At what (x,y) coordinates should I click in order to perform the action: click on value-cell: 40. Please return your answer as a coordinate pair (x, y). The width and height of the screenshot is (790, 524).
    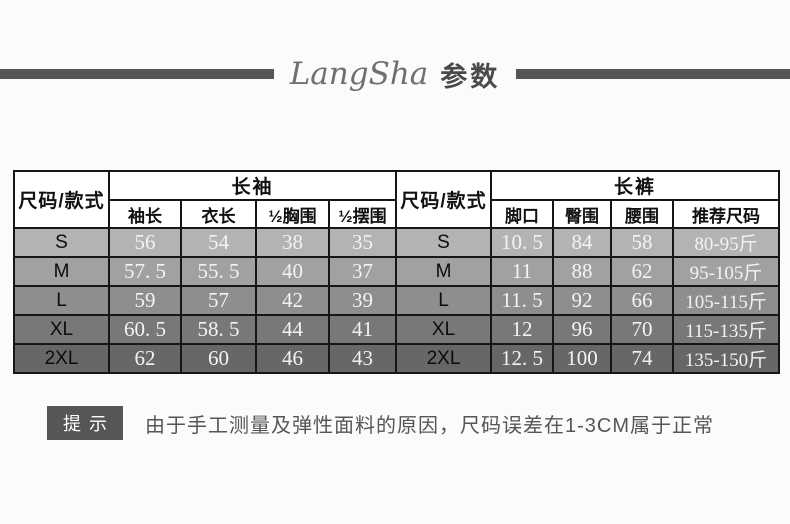
    Looking at the image, I should click on (292, 271).